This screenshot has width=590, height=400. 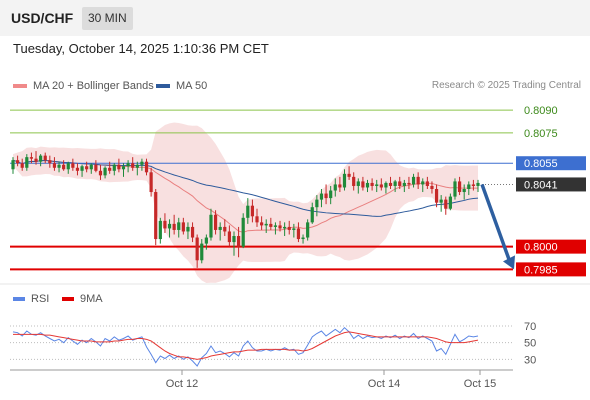 I want to click on symbol-title: USD/CHF, so click(x=42, y=18).